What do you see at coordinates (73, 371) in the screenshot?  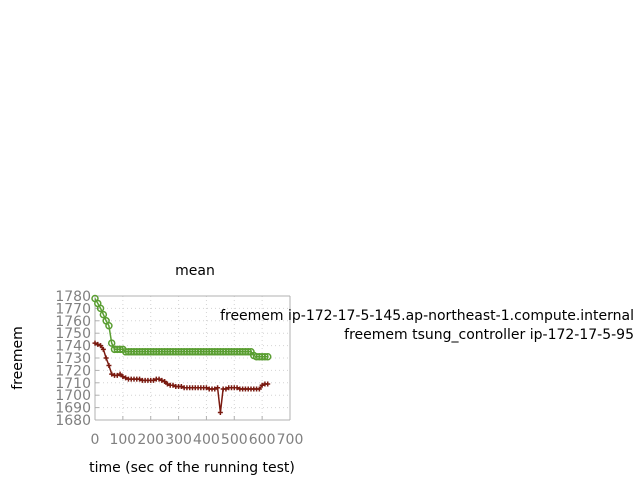 I see `y-tick-label: 1720` at bounding box center [73, 371].